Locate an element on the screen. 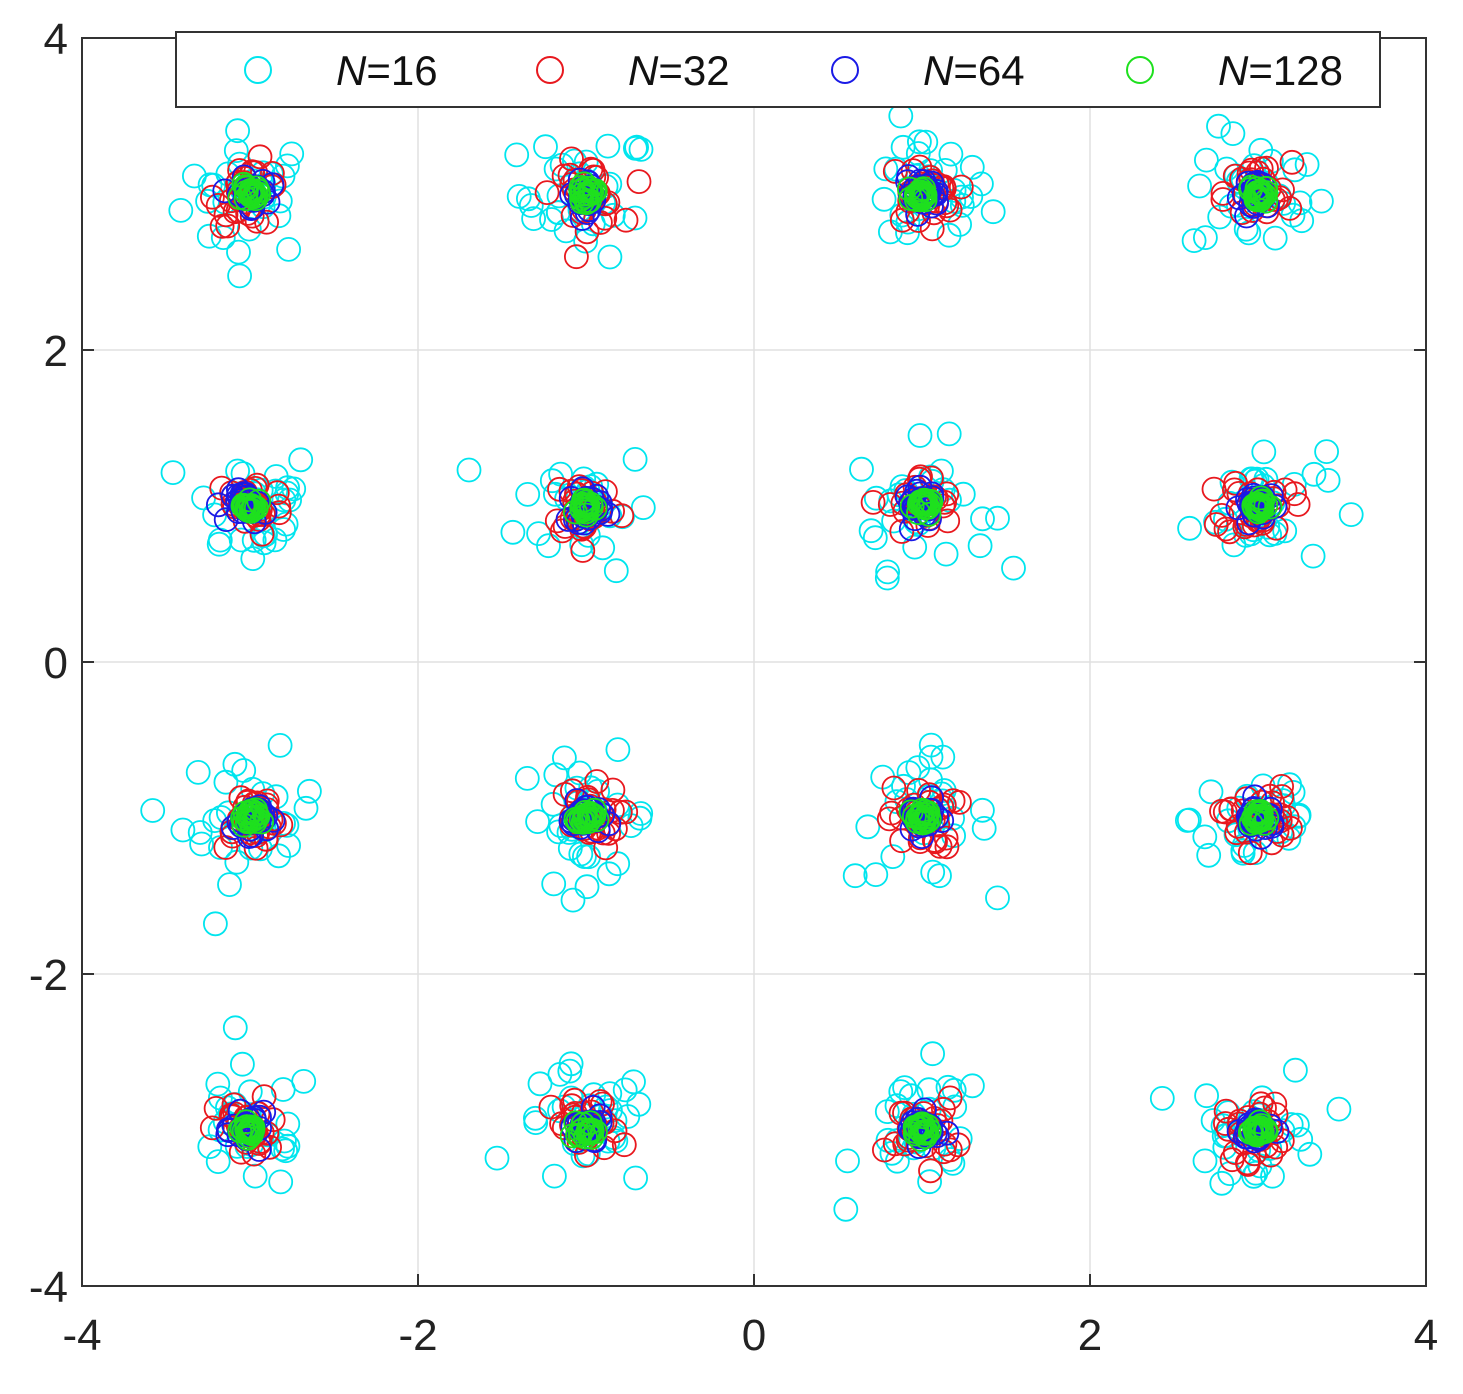 This screenshot has width=1463, height=1394. y-tick-label: -4 is located at coordinates (48, 1287).